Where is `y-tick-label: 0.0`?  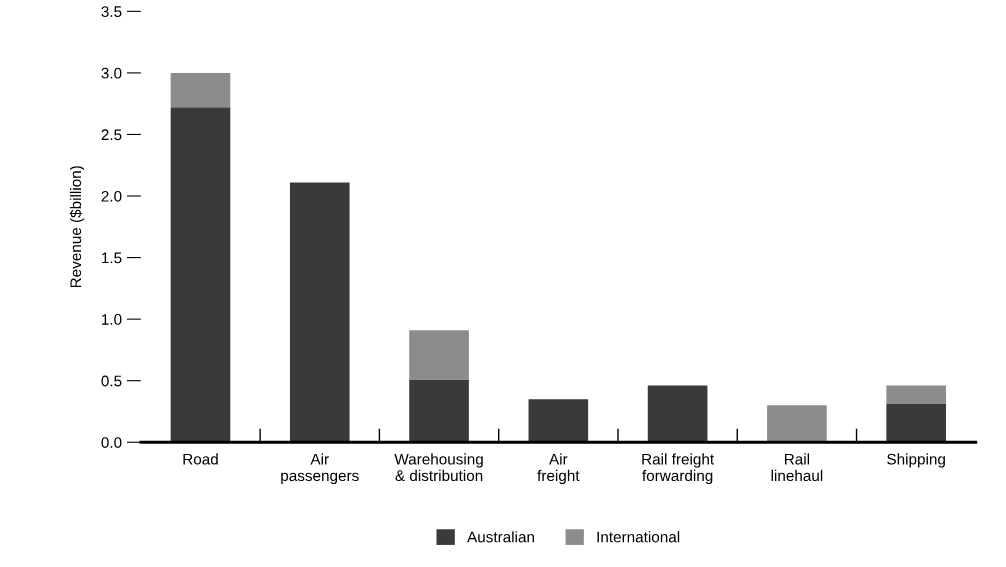
y-tick-label: 0.0 is located at coordinates (111, 442).